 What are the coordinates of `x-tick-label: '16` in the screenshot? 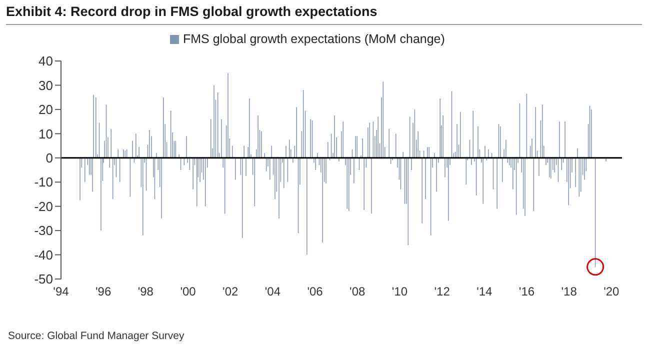 It's located at (526, 291).